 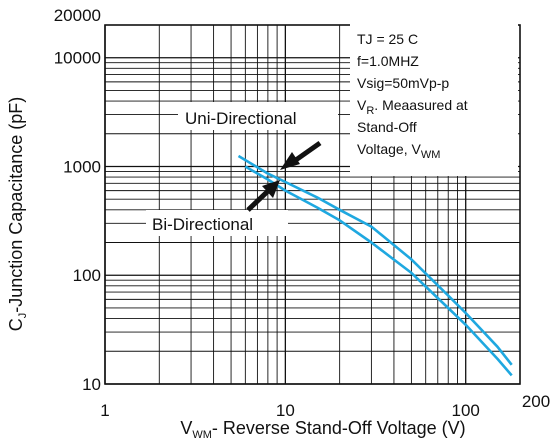 What do you see at coordinates (263, 196) in the screenshot?
I see `bi-directional-arrow` at bounding box center [263, 196].